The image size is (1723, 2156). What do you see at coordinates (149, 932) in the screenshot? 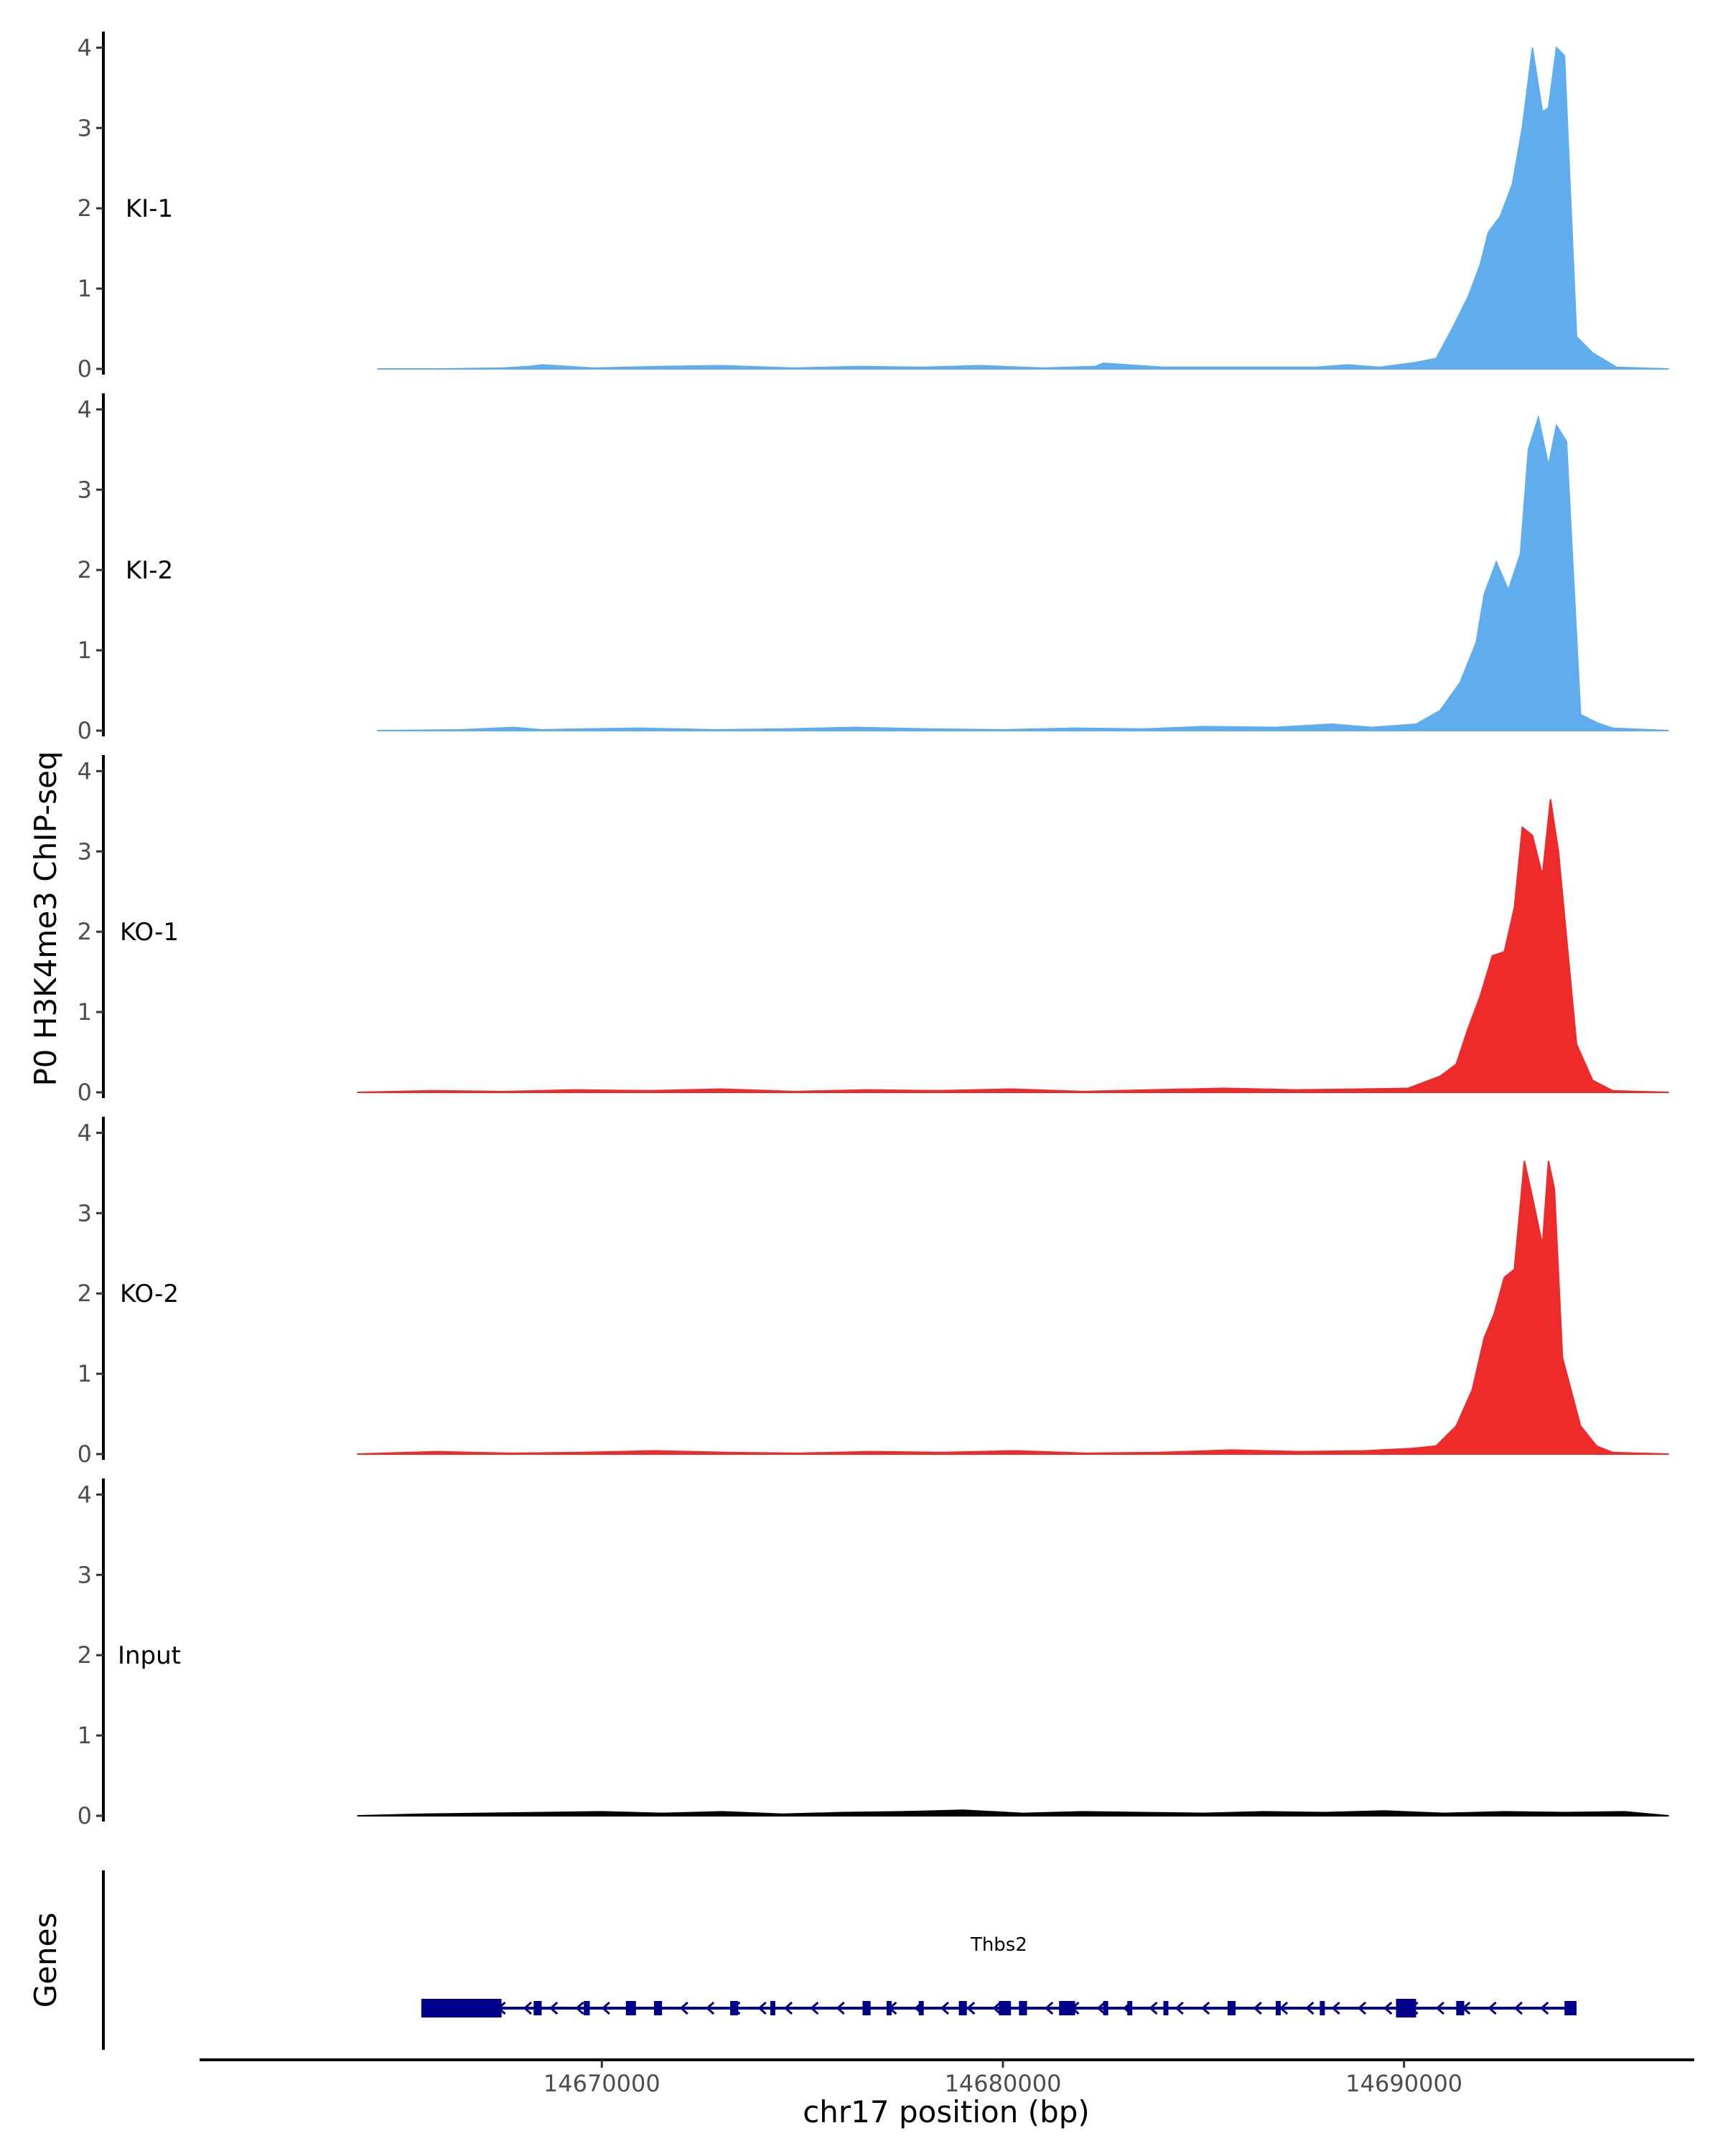
I see `track-label: KO-1` at bounding box center [149, 932].